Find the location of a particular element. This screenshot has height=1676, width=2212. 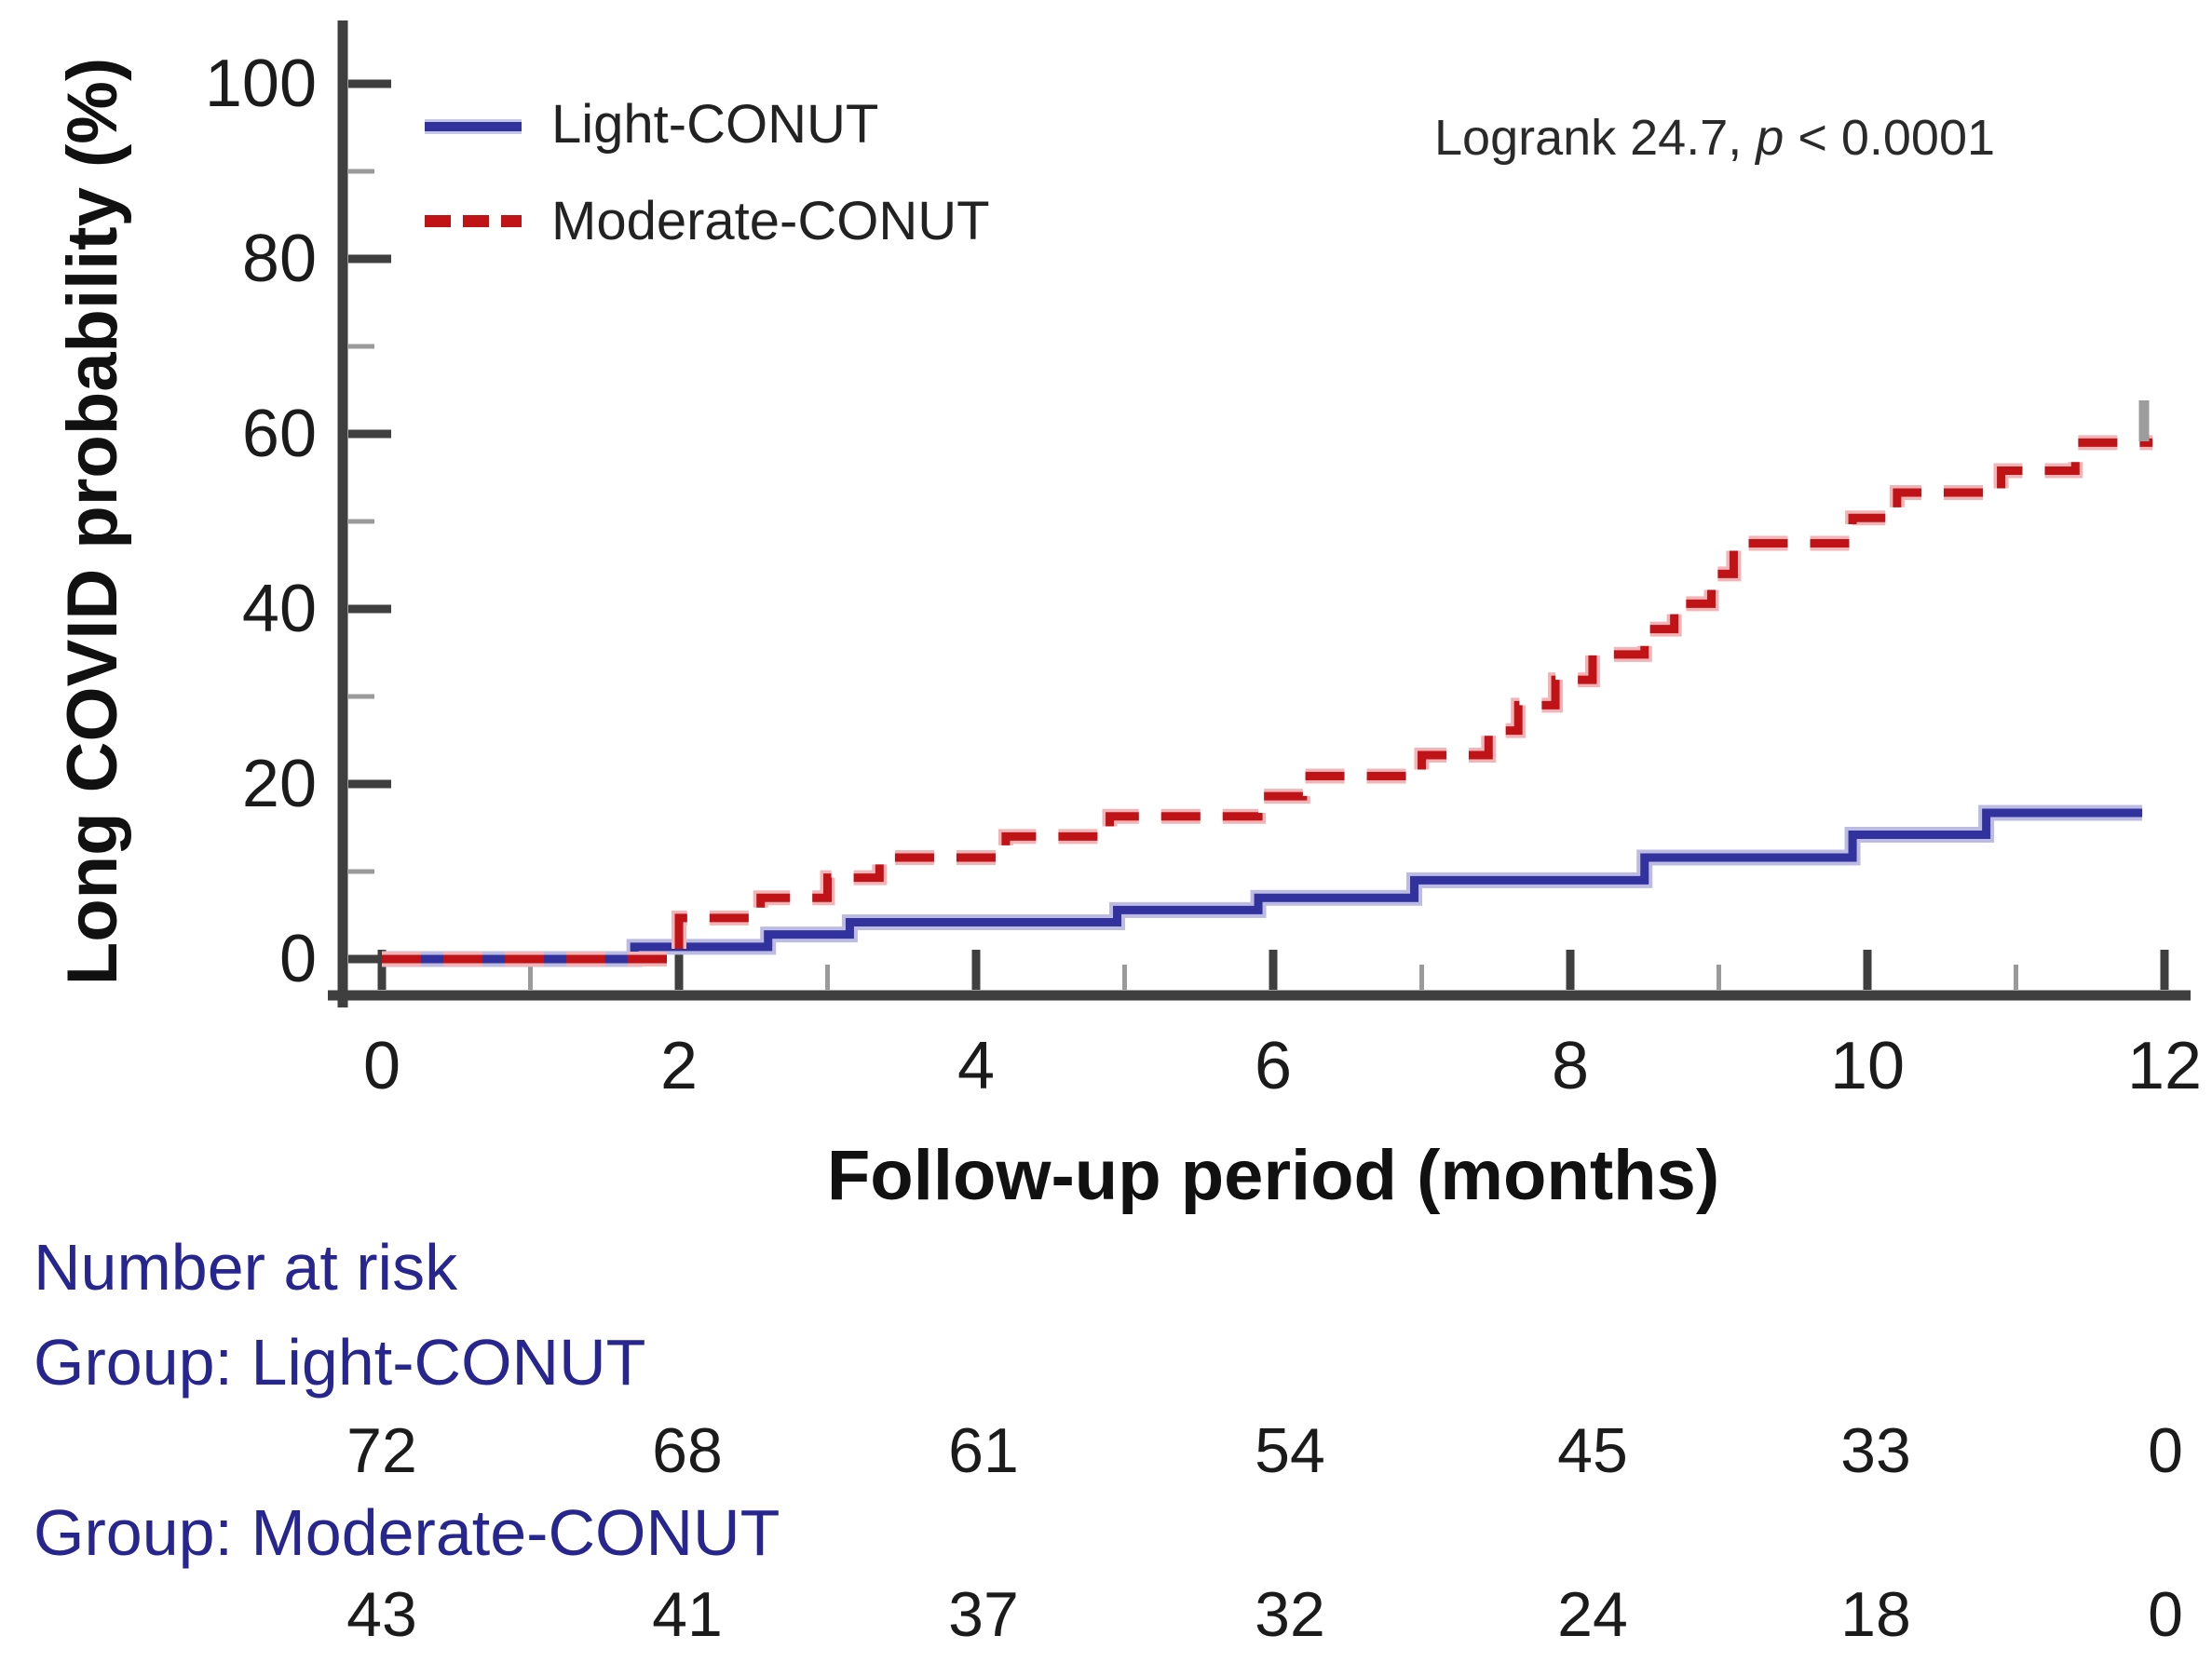

x-axis-title: Follow-up period (months) is located at coordinates (1273, 1175).